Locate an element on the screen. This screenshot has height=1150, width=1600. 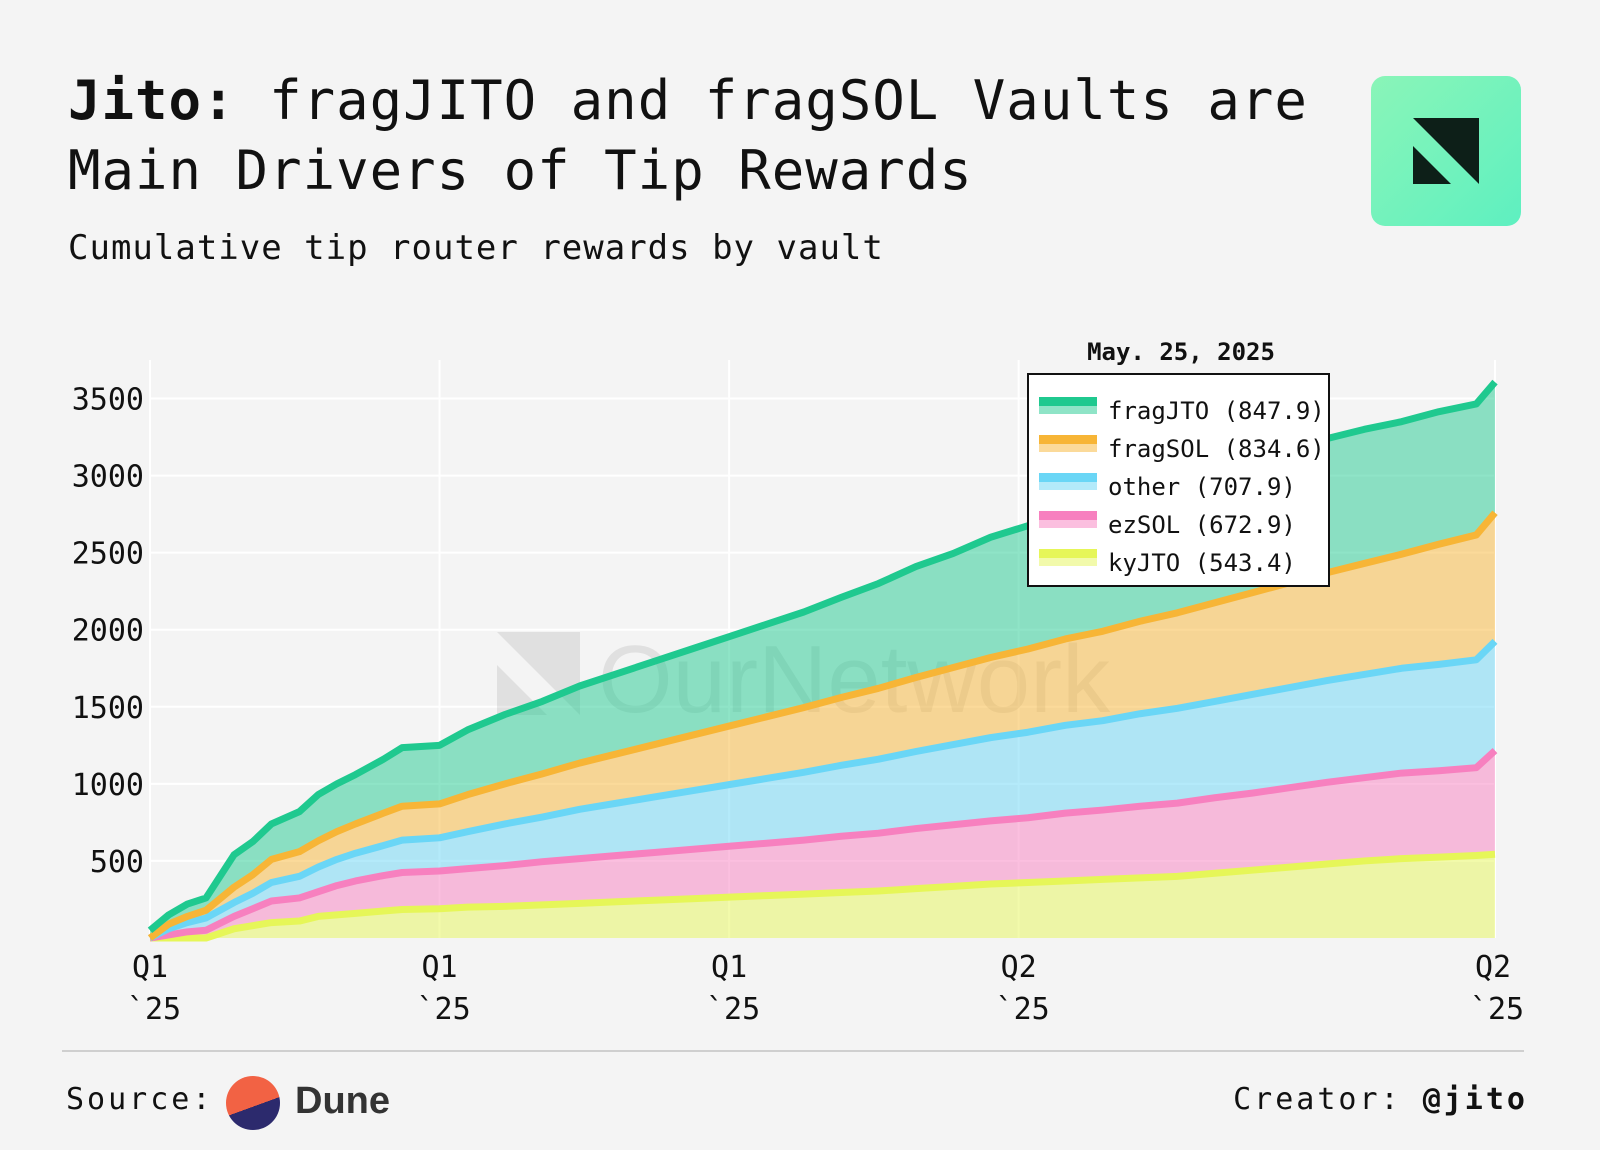
ournetwork-logo-icon is located at coordinates (1446, 151).